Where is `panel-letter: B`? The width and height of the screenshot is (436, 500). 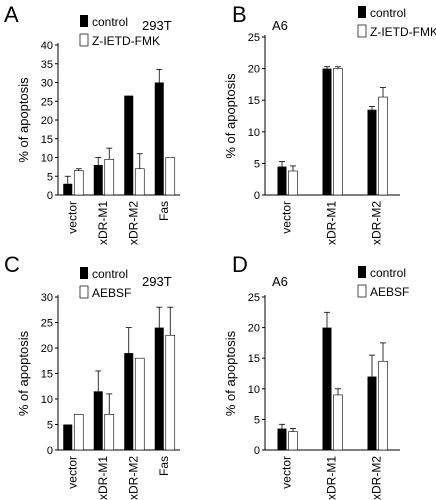
panel-letter: B is located at coordinates (239, 14).